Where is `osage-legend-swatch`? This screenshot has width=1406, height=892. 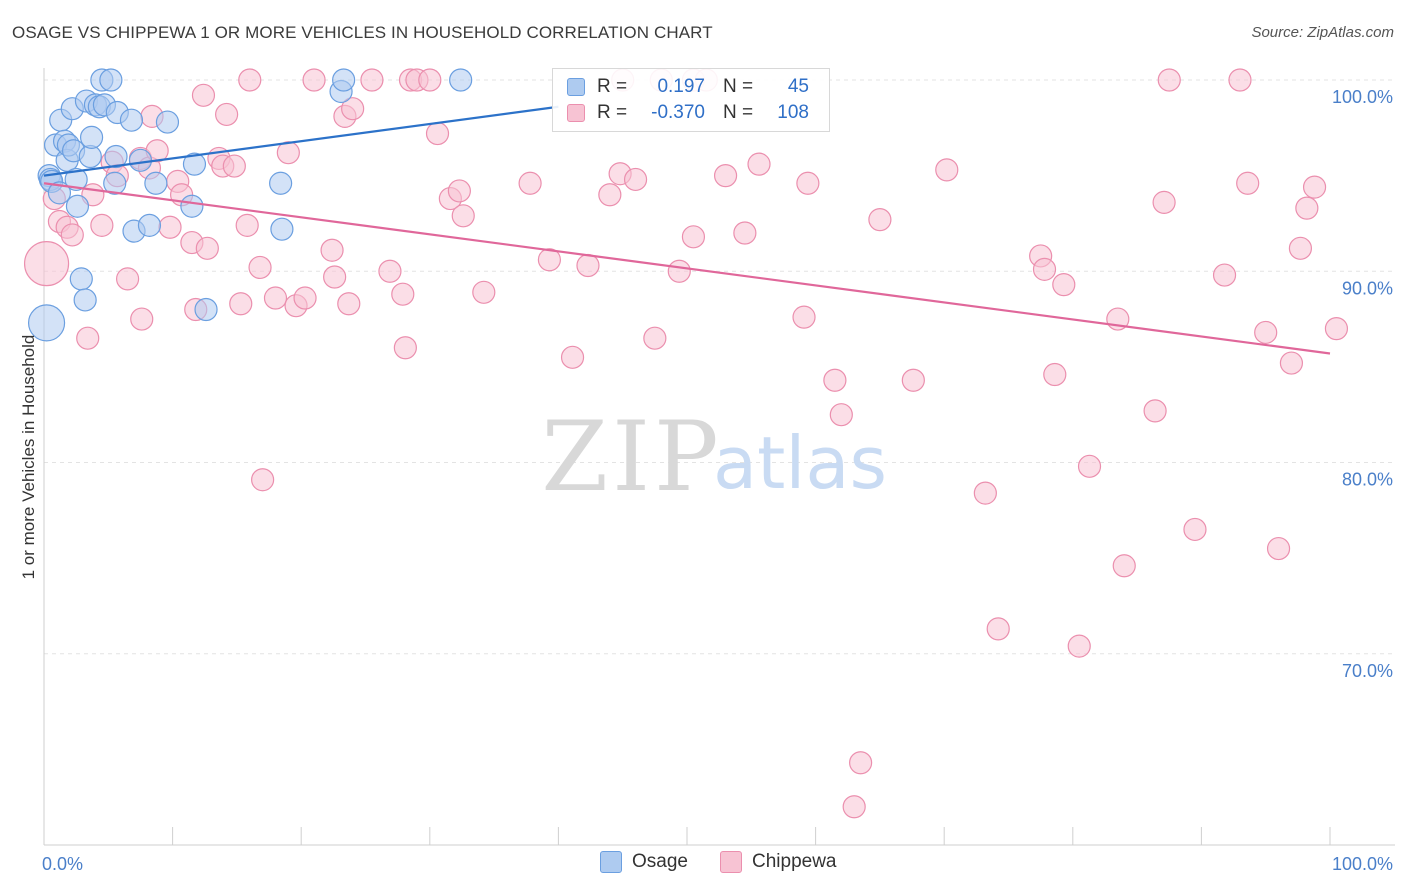 osage-legend-swatch is located at coordinates (611, 862).